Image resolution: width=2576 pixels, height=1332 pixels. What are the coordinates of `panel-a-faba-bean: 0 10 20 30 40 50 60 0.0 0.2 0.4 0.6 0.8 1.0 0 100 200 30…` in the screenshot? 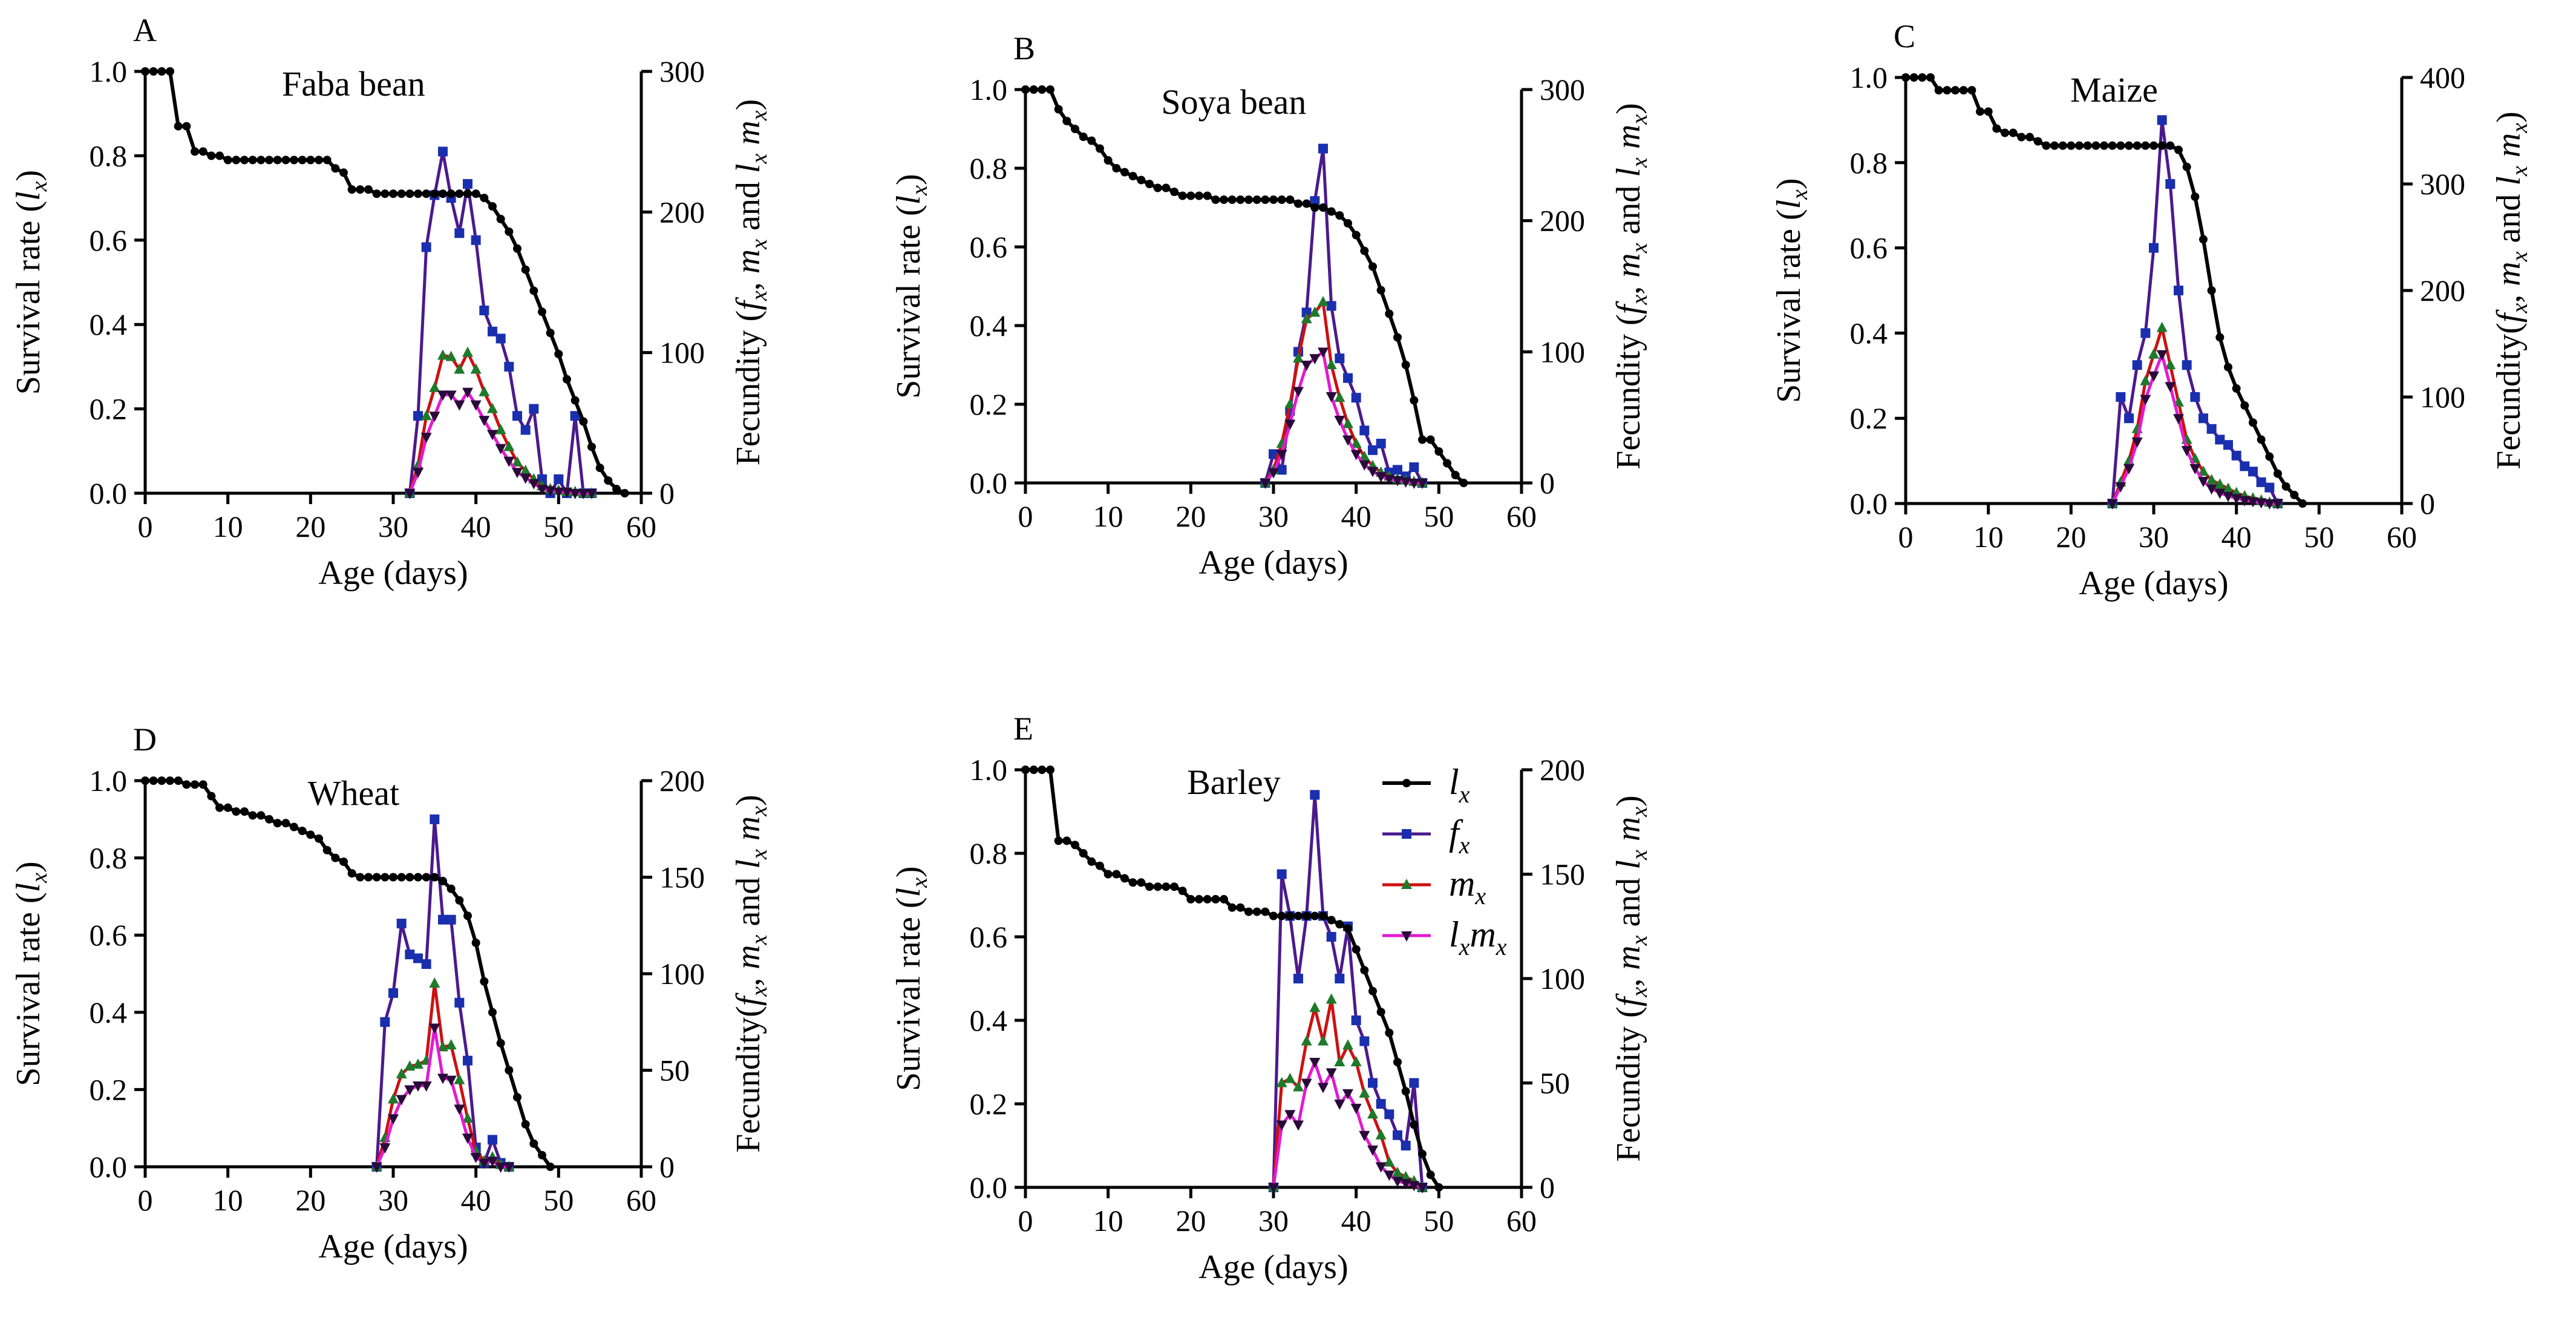 It's located at (391, 302).